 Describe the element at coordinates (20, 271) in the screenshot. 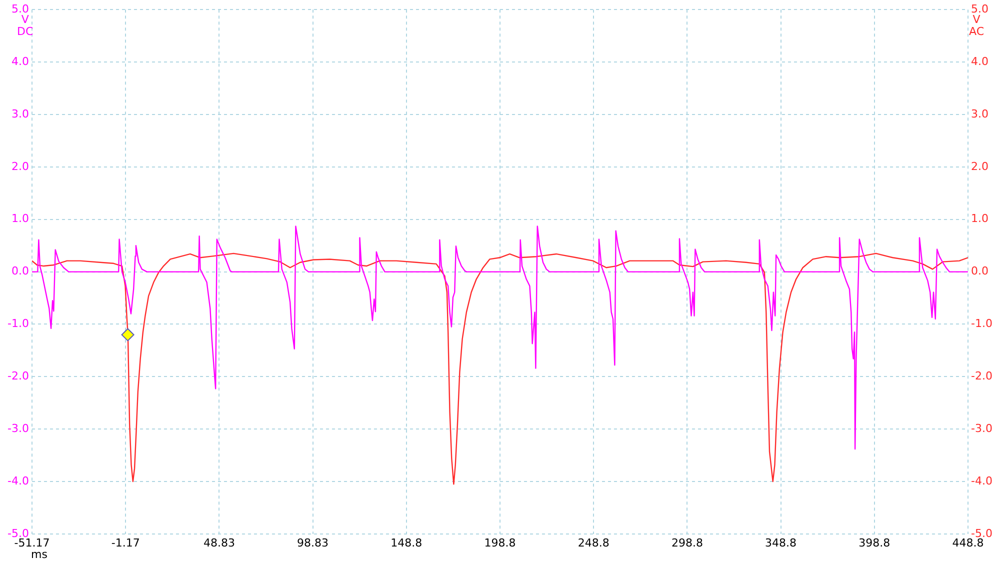

I see `y-tick-label: 0.0` at that location.